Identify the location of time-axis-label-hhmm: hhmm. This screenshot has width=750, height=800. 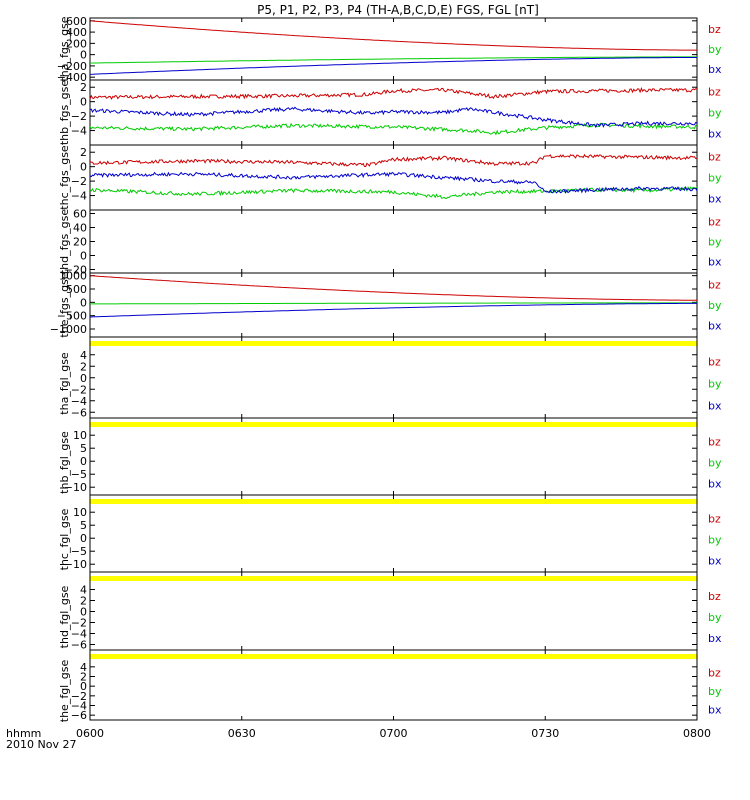
(23, 733).